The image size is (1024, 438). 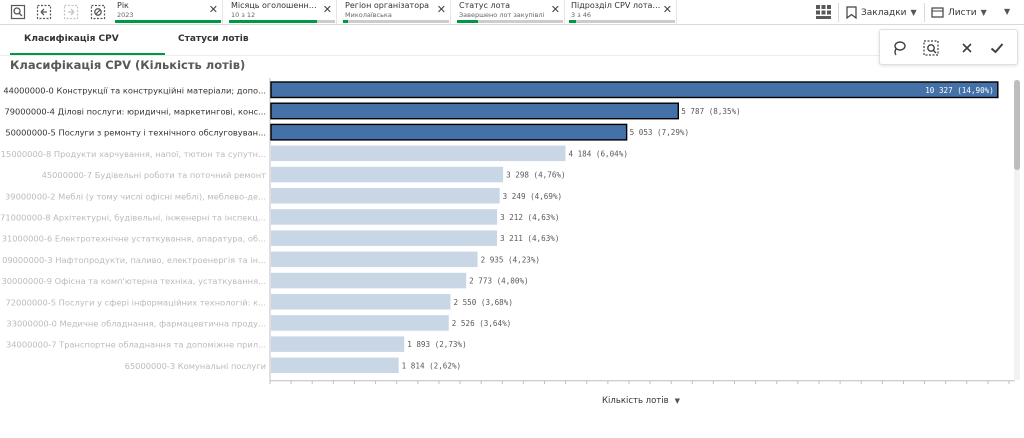 What do you see at coordinates (243, 15) in the screenshot?
I see `chip-value: 10 з 12` at bounding box center [243, 15].